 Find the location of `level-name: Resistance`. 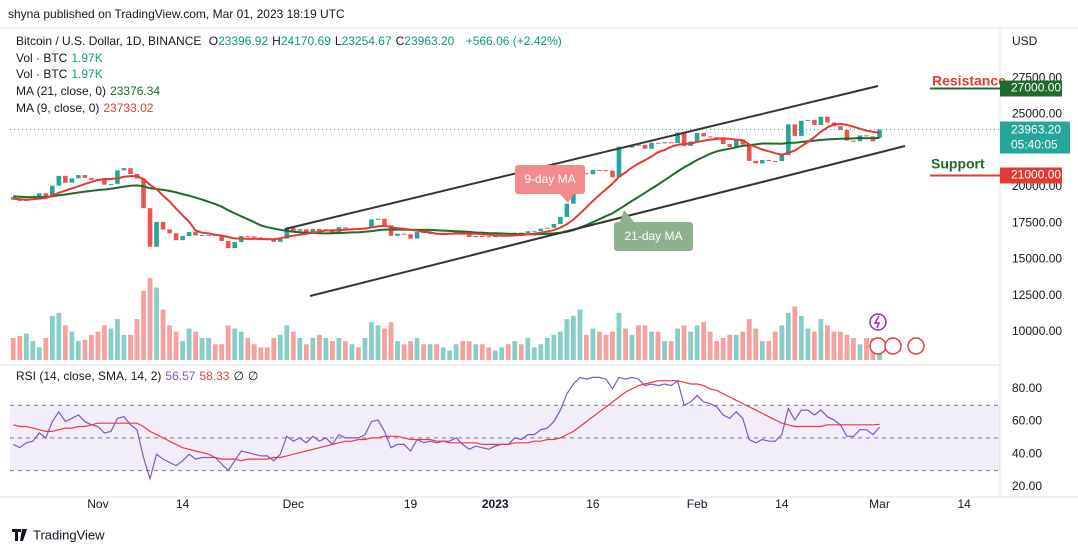

level-name: Resistance is located at coordinates (969, 81).